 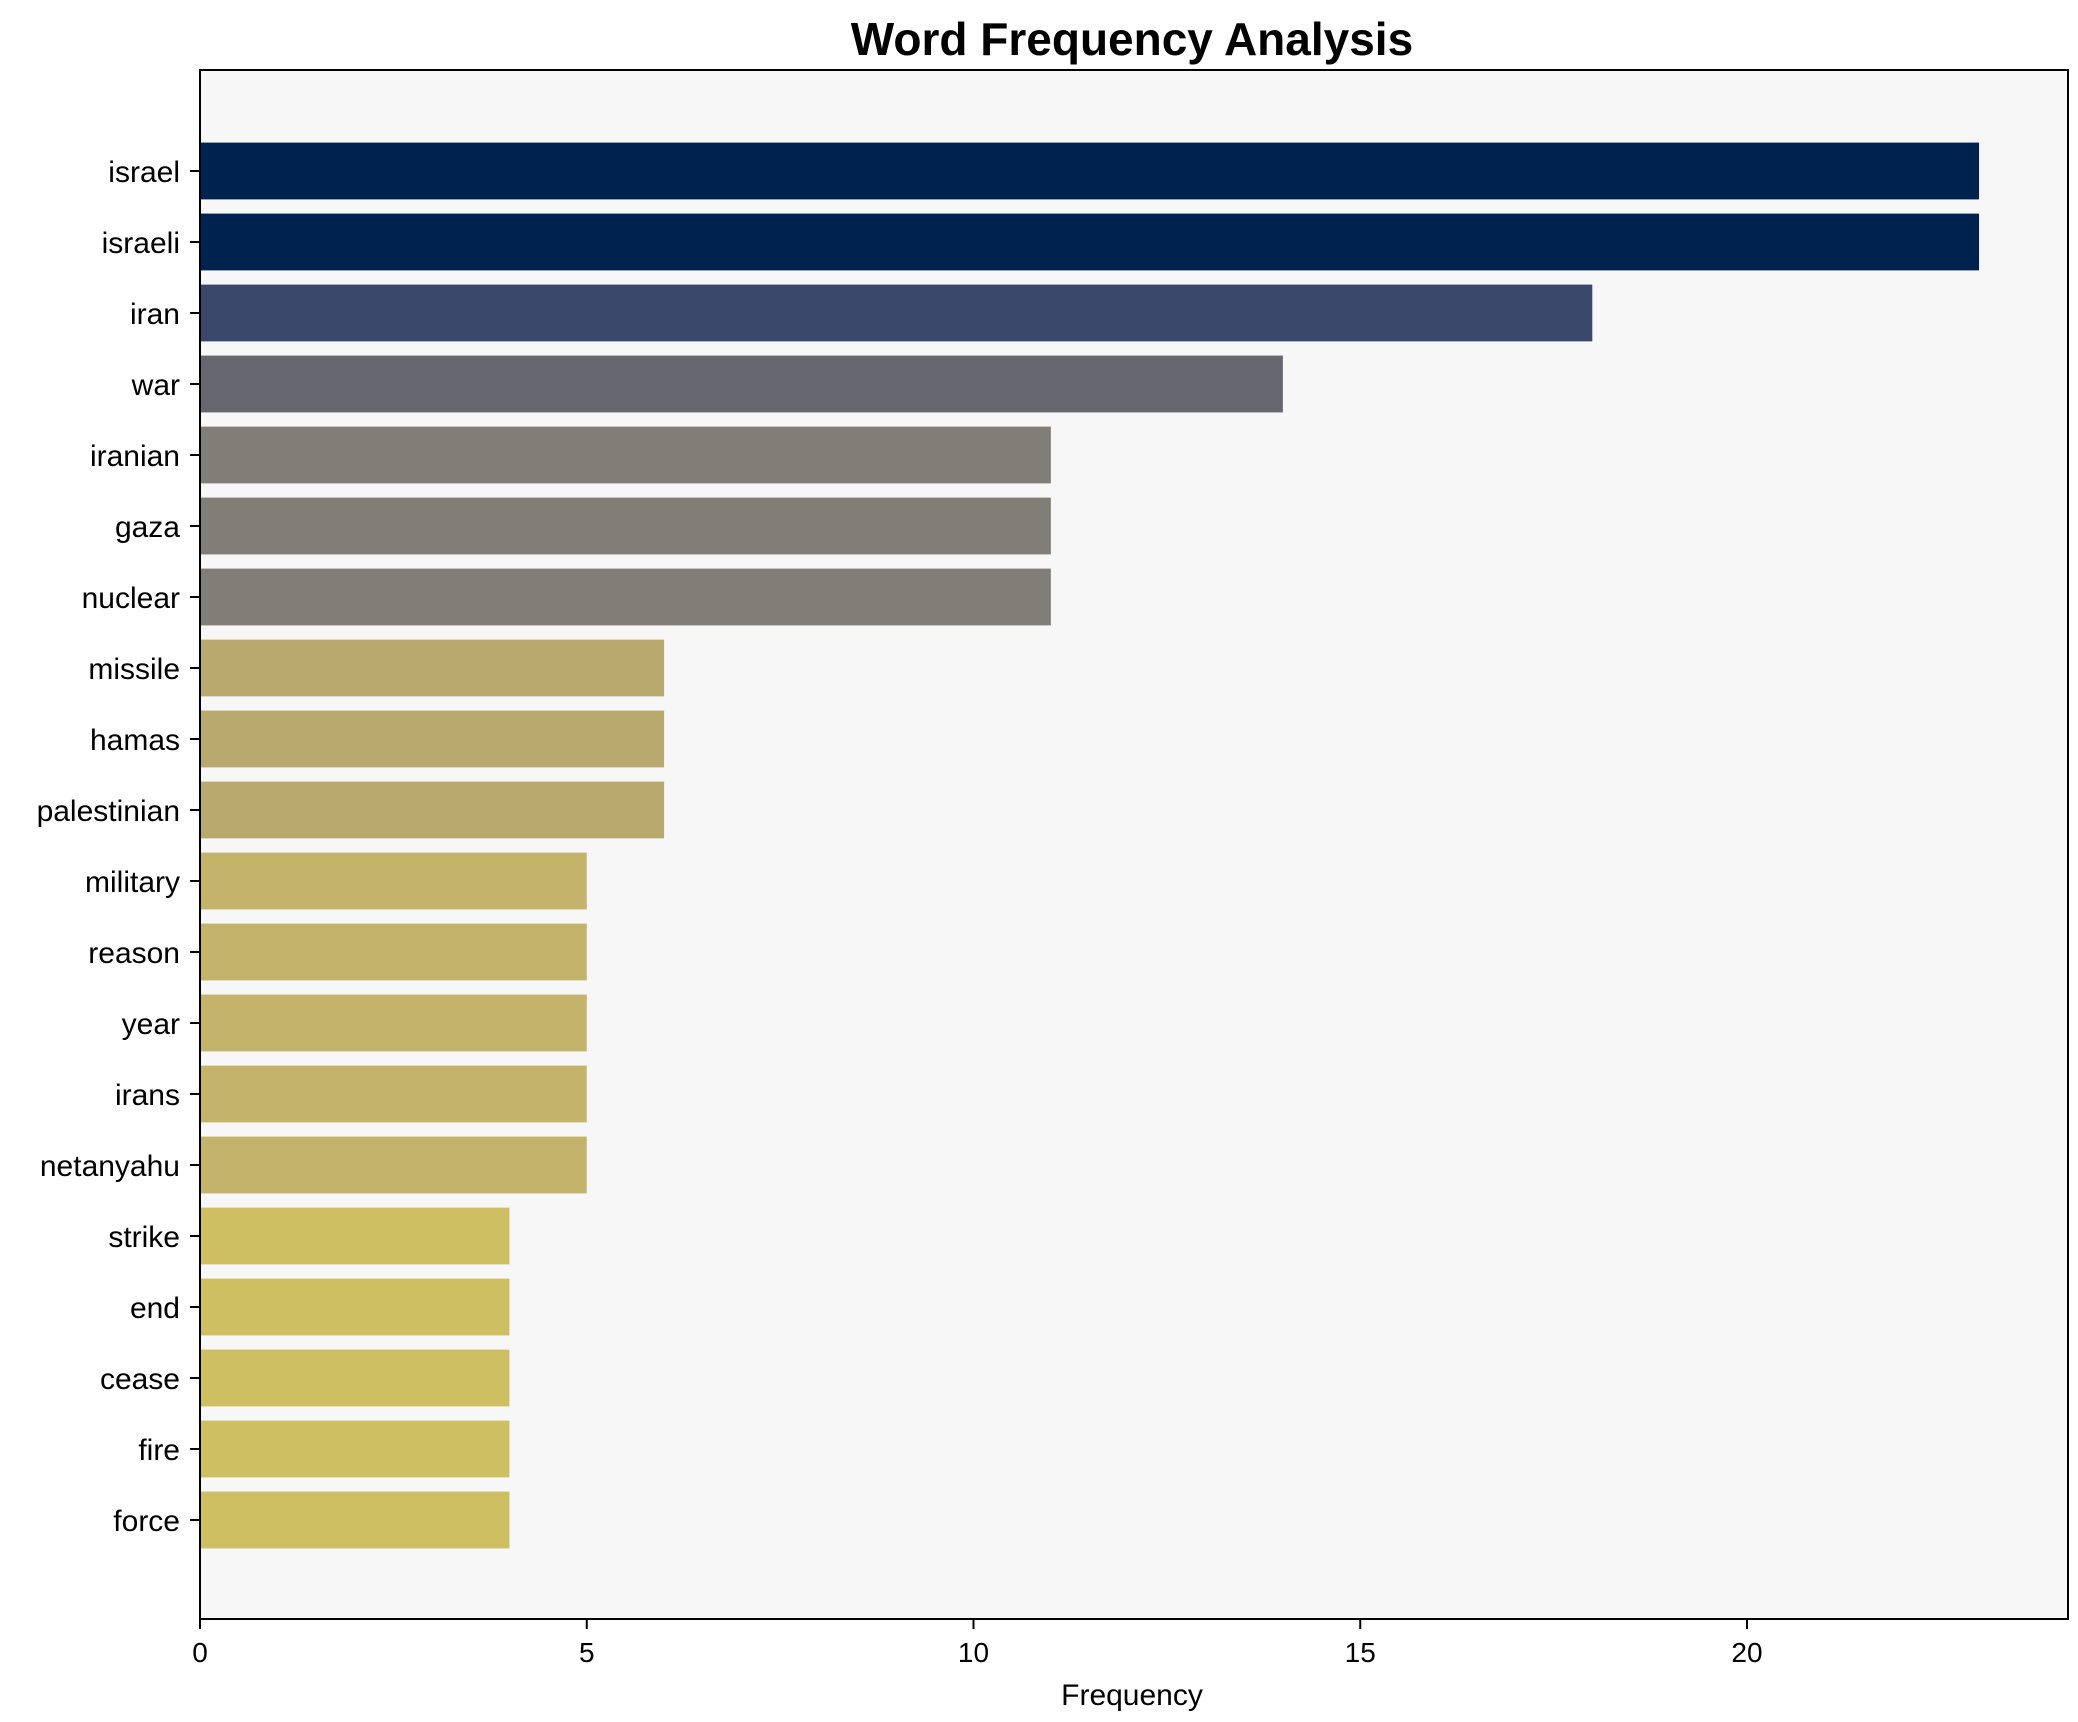 I want to click on y-tick-label: war, so click(x=155, y=385).